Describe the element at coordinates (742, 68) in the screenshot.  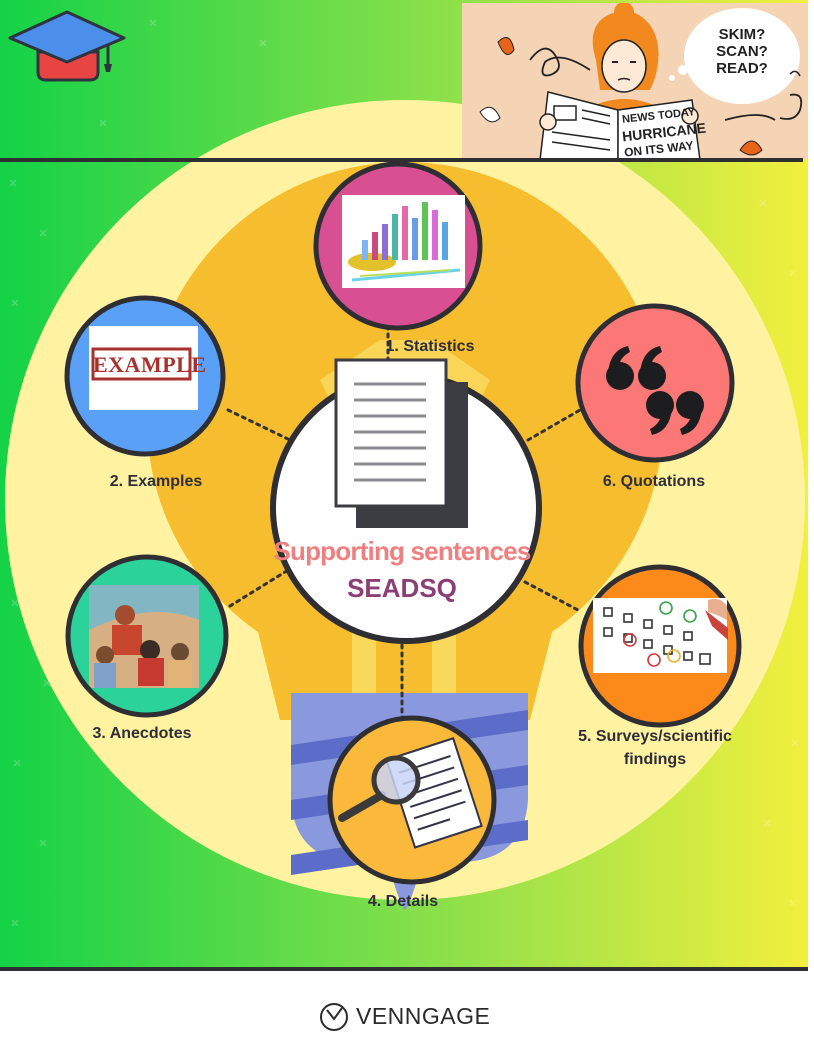
I see `thought-line: READ?` at that location.